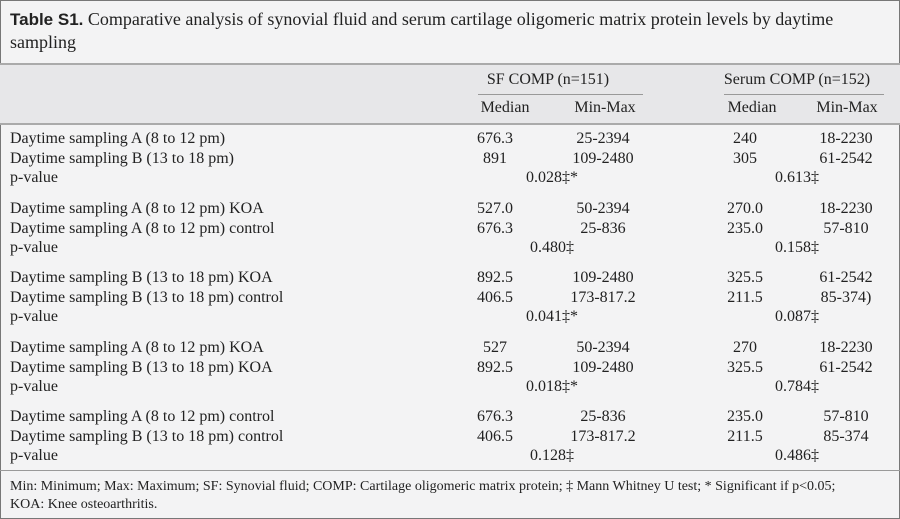 The height and width of the screenshot is (519, 900). I want to click on row-label: Daytime sampling A (8 to 12 pm), so click(118, 138).